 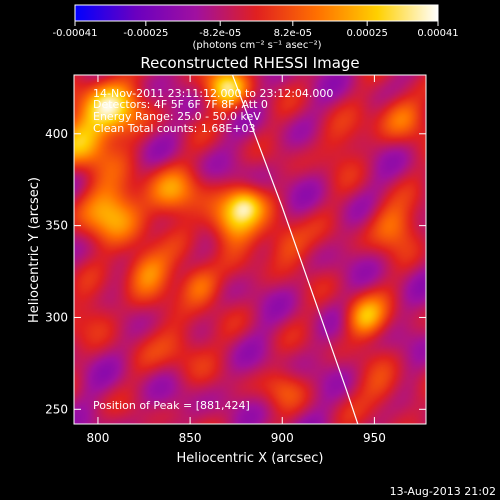 I want to click on colorbar-tick-label: -8.2e-05, so click(x=220, y=33).